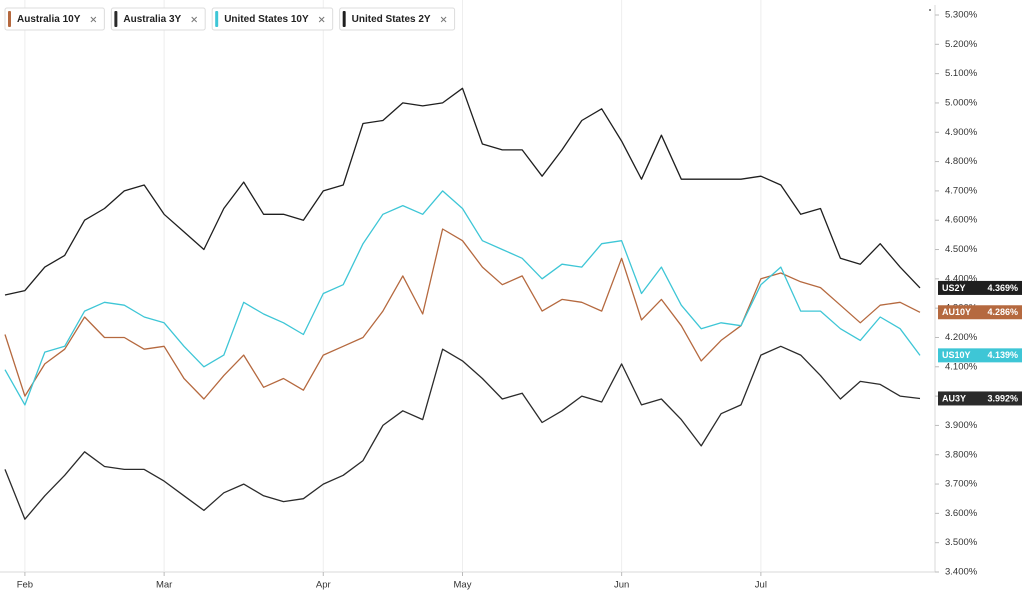  What do you see at coordinates (1002, 312) in the screenshot?
I see `price-tag-value: 4.286%` at bounding box center [1002, 312].